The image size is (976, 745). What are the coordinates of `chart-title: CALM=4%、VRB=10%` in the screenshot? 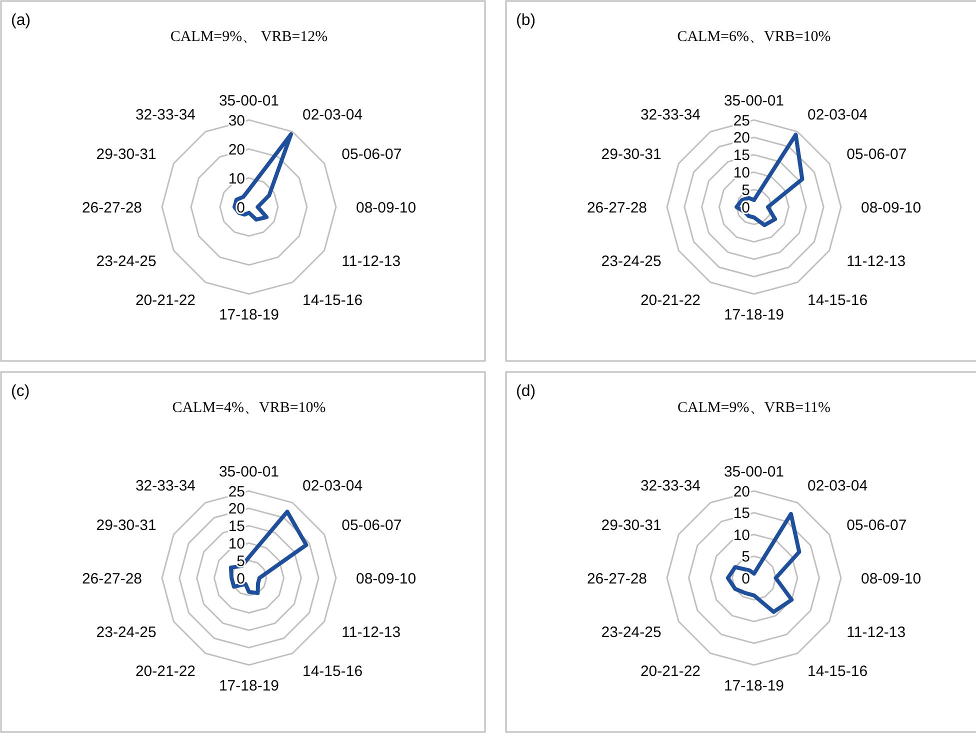 It's located at (249, 408).